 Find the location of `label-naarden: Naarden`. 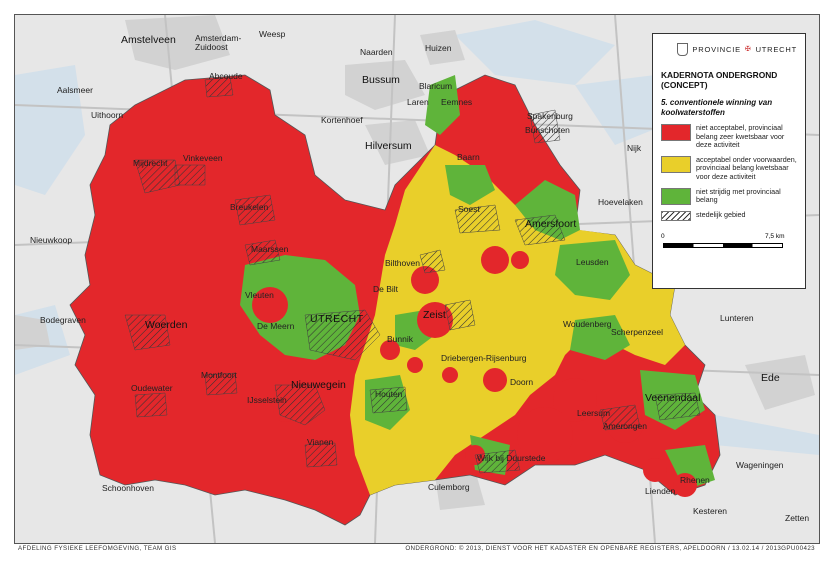

label-naarden: Naarden is located at coordinates (376, 52).